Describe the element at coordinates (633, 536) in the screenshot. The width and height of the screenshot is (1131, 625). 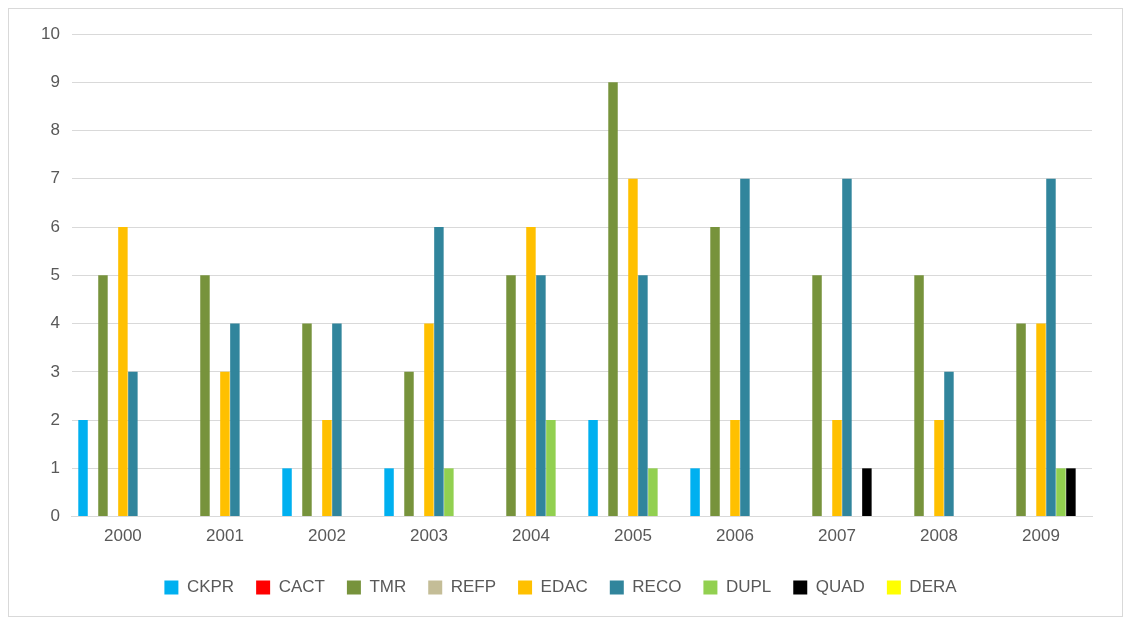
I see `x-tick-label: 2005` at that location.